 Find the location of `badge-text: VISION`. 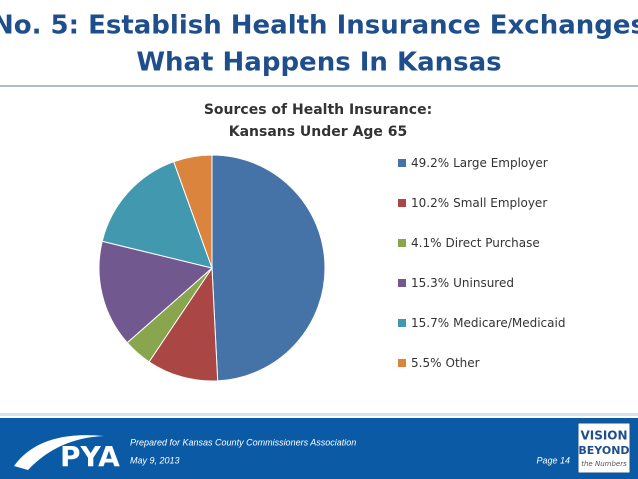

badge-text: VISION is located at coordinates (603, 436).